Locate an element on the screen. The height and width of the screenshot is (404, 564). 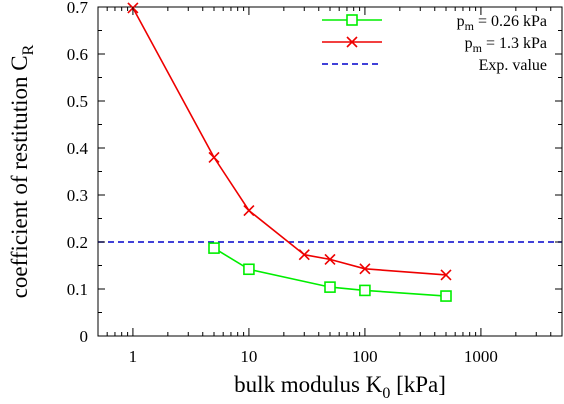
x-tick-label: 100 is located at coordinates (365, 356).